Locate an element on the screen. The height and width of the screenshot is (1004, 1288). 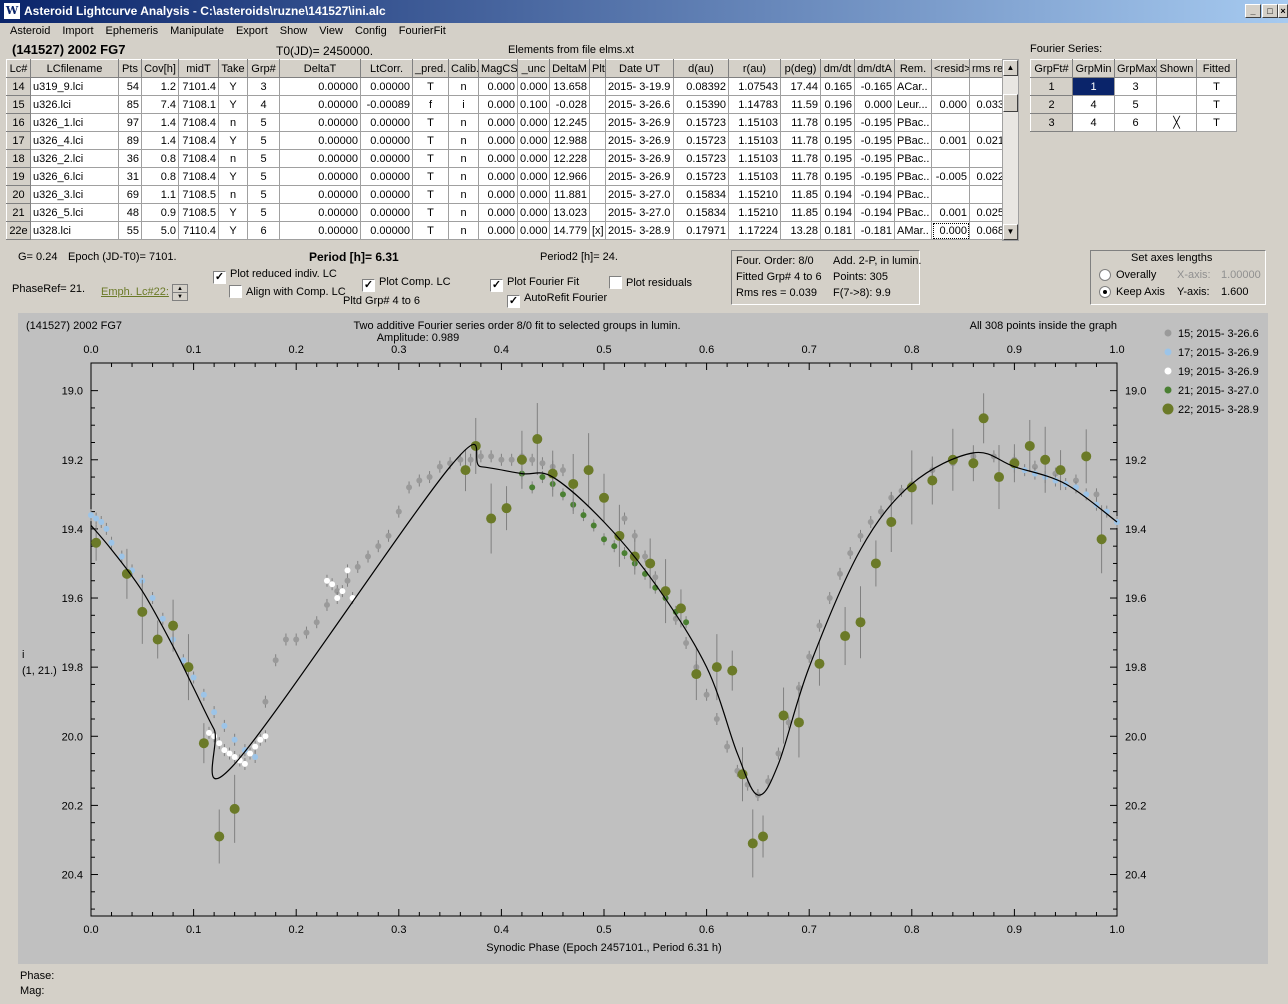
table-cell: 0.100 is located at coordinates (533, 104).